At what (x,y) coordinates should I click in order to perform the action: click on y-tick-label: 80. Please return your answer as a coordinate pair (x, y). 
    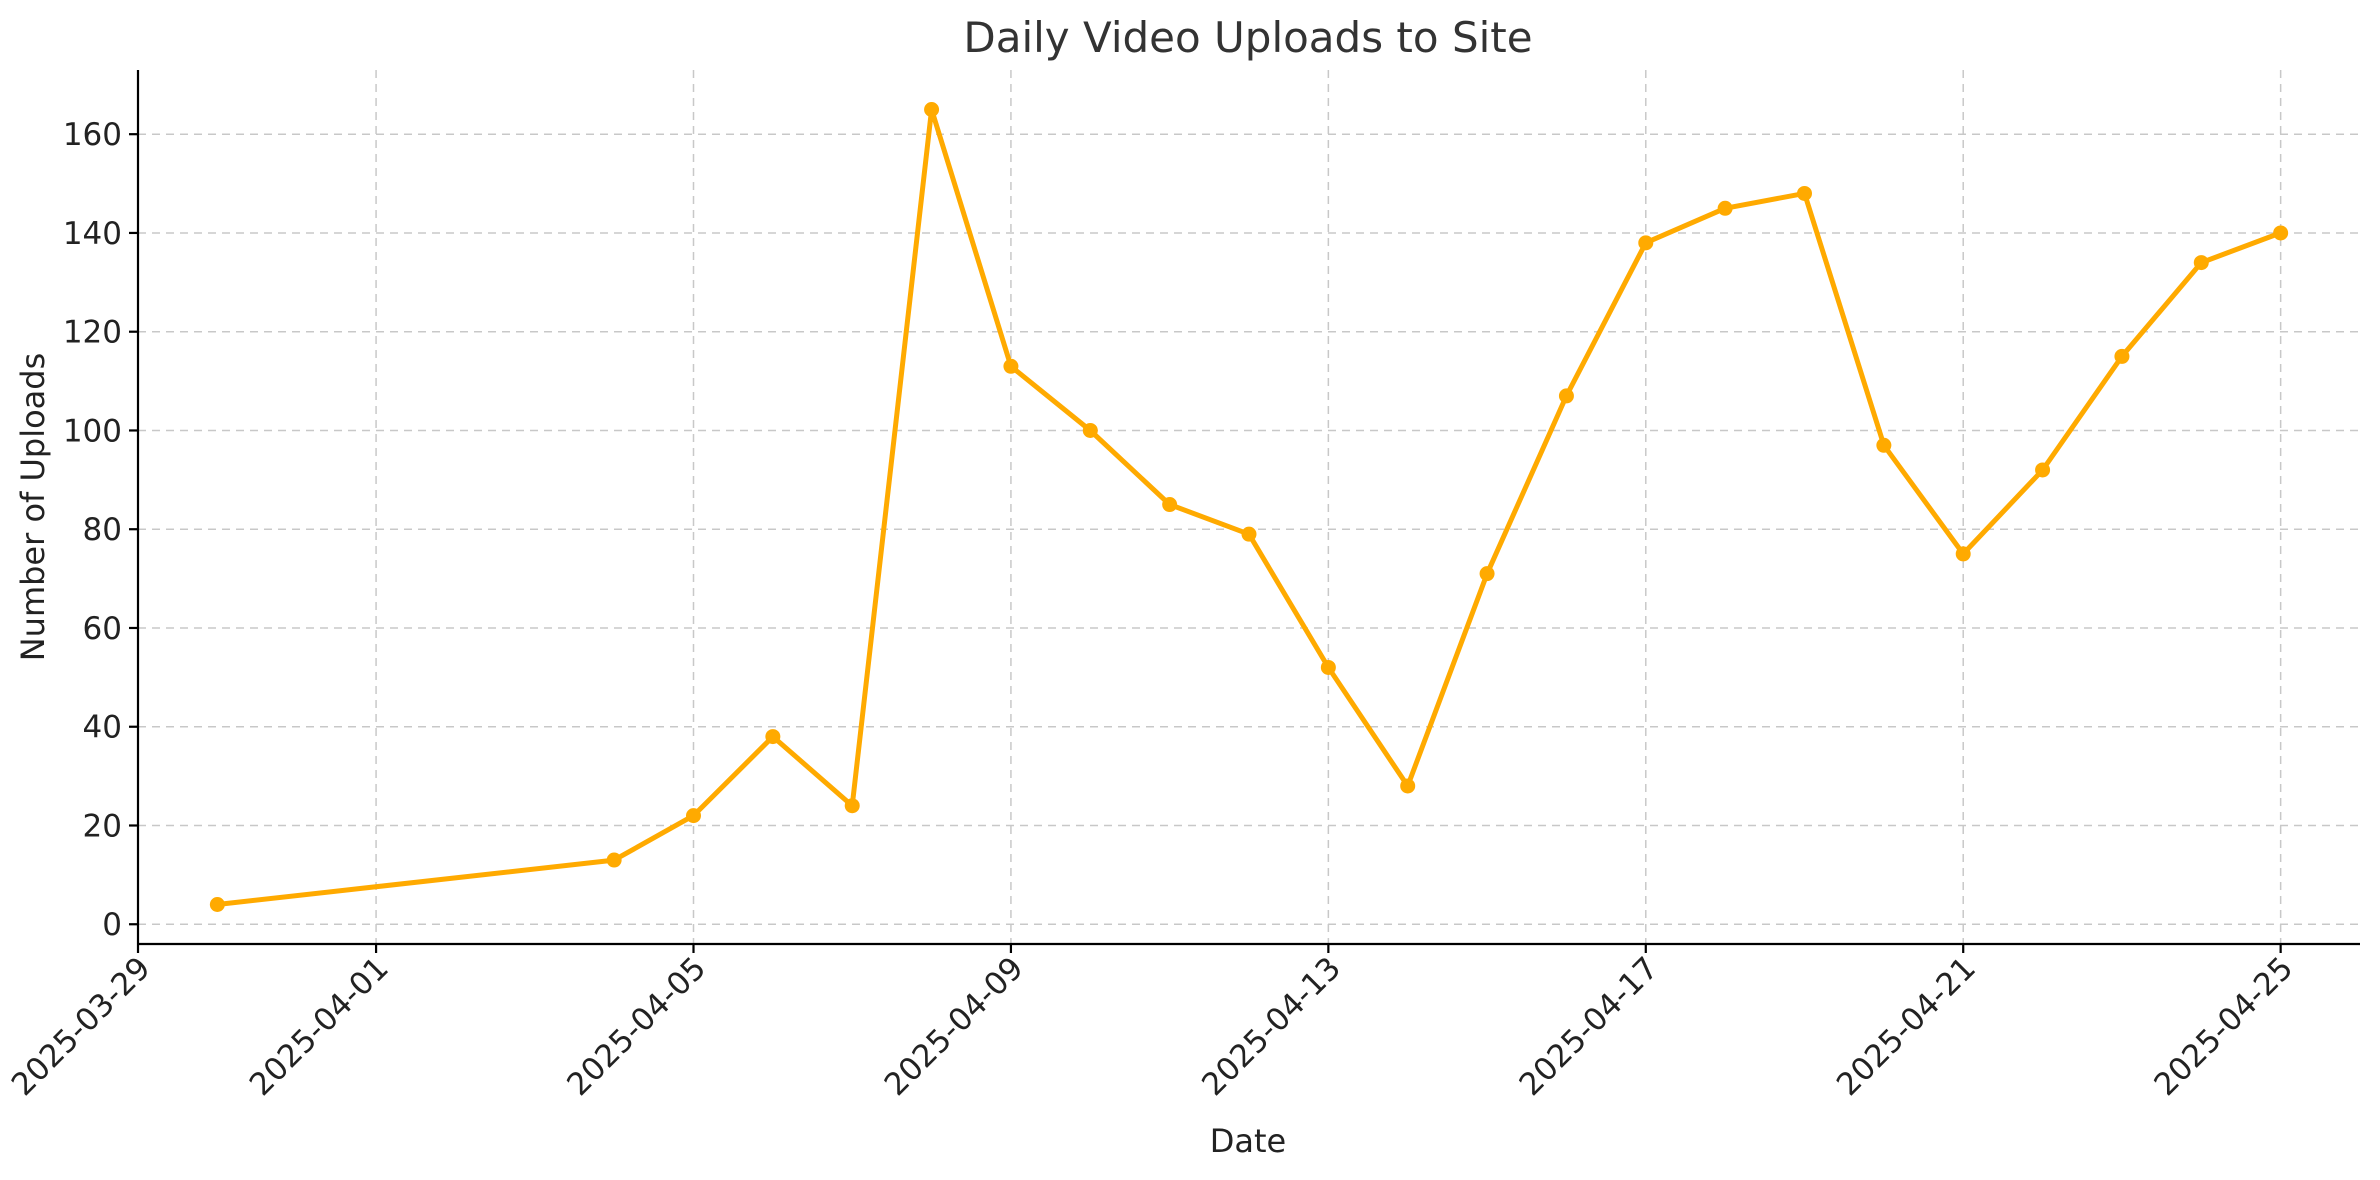
    Looking at the image, I should click on (102, 530).